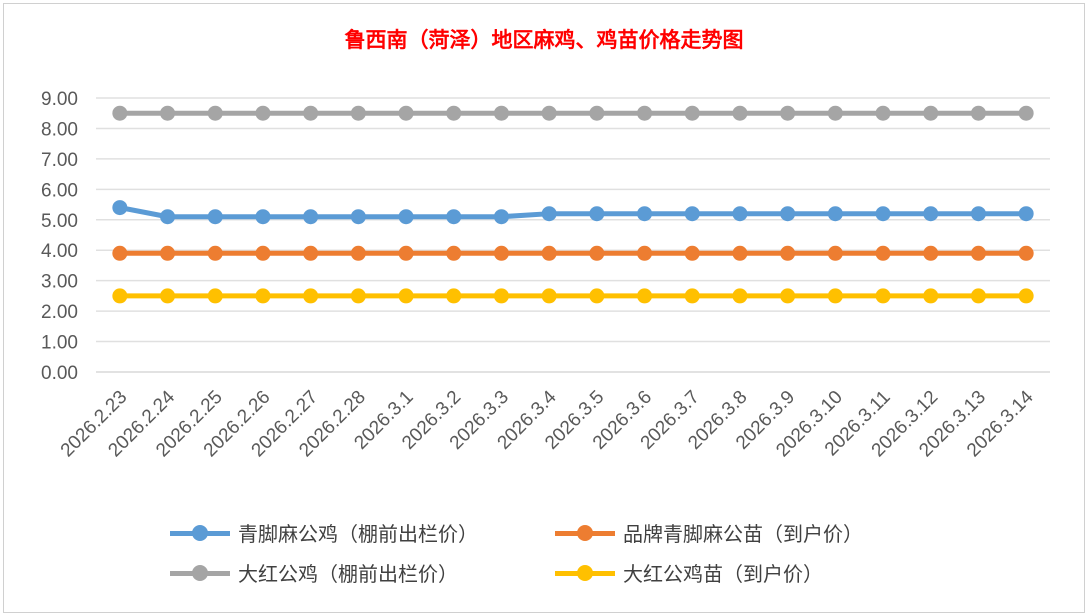  Describe the element at coordinates (358, 534) in the screenshot. I see `legend-label-0: 青脚麻公鸡（棚前出栏价）` at that location.